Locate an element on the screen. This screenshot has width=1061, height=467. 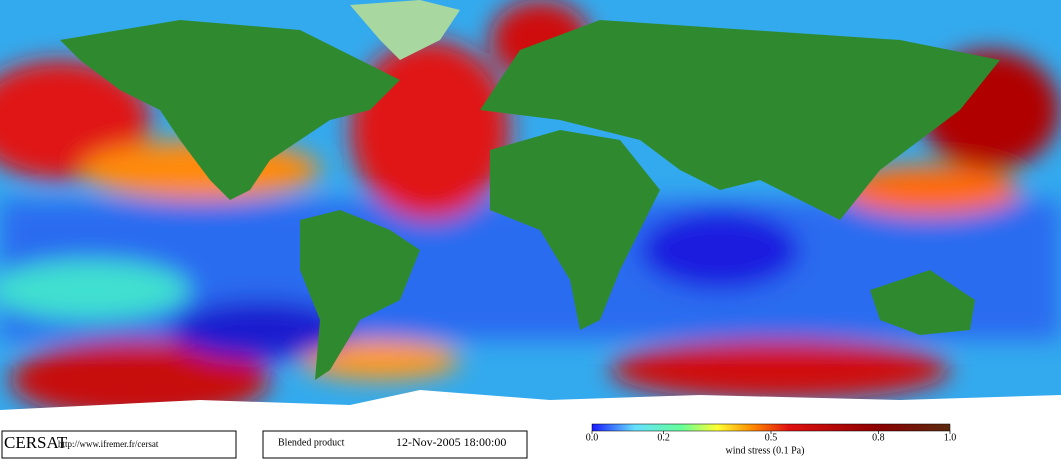
product: Blended product is located at coordinates (311, 442).